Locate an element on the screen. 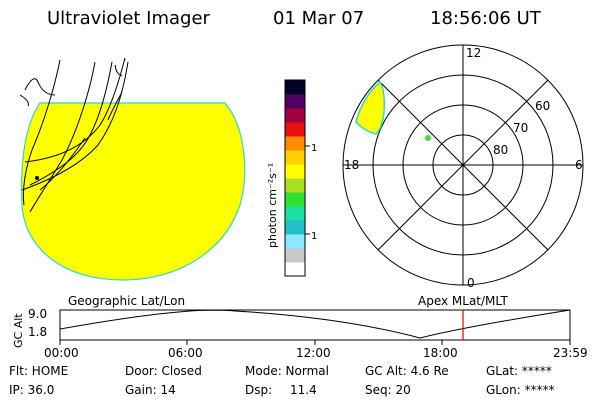  timeline-tick-0600: 06:00 is located at coordinates (185, 353).